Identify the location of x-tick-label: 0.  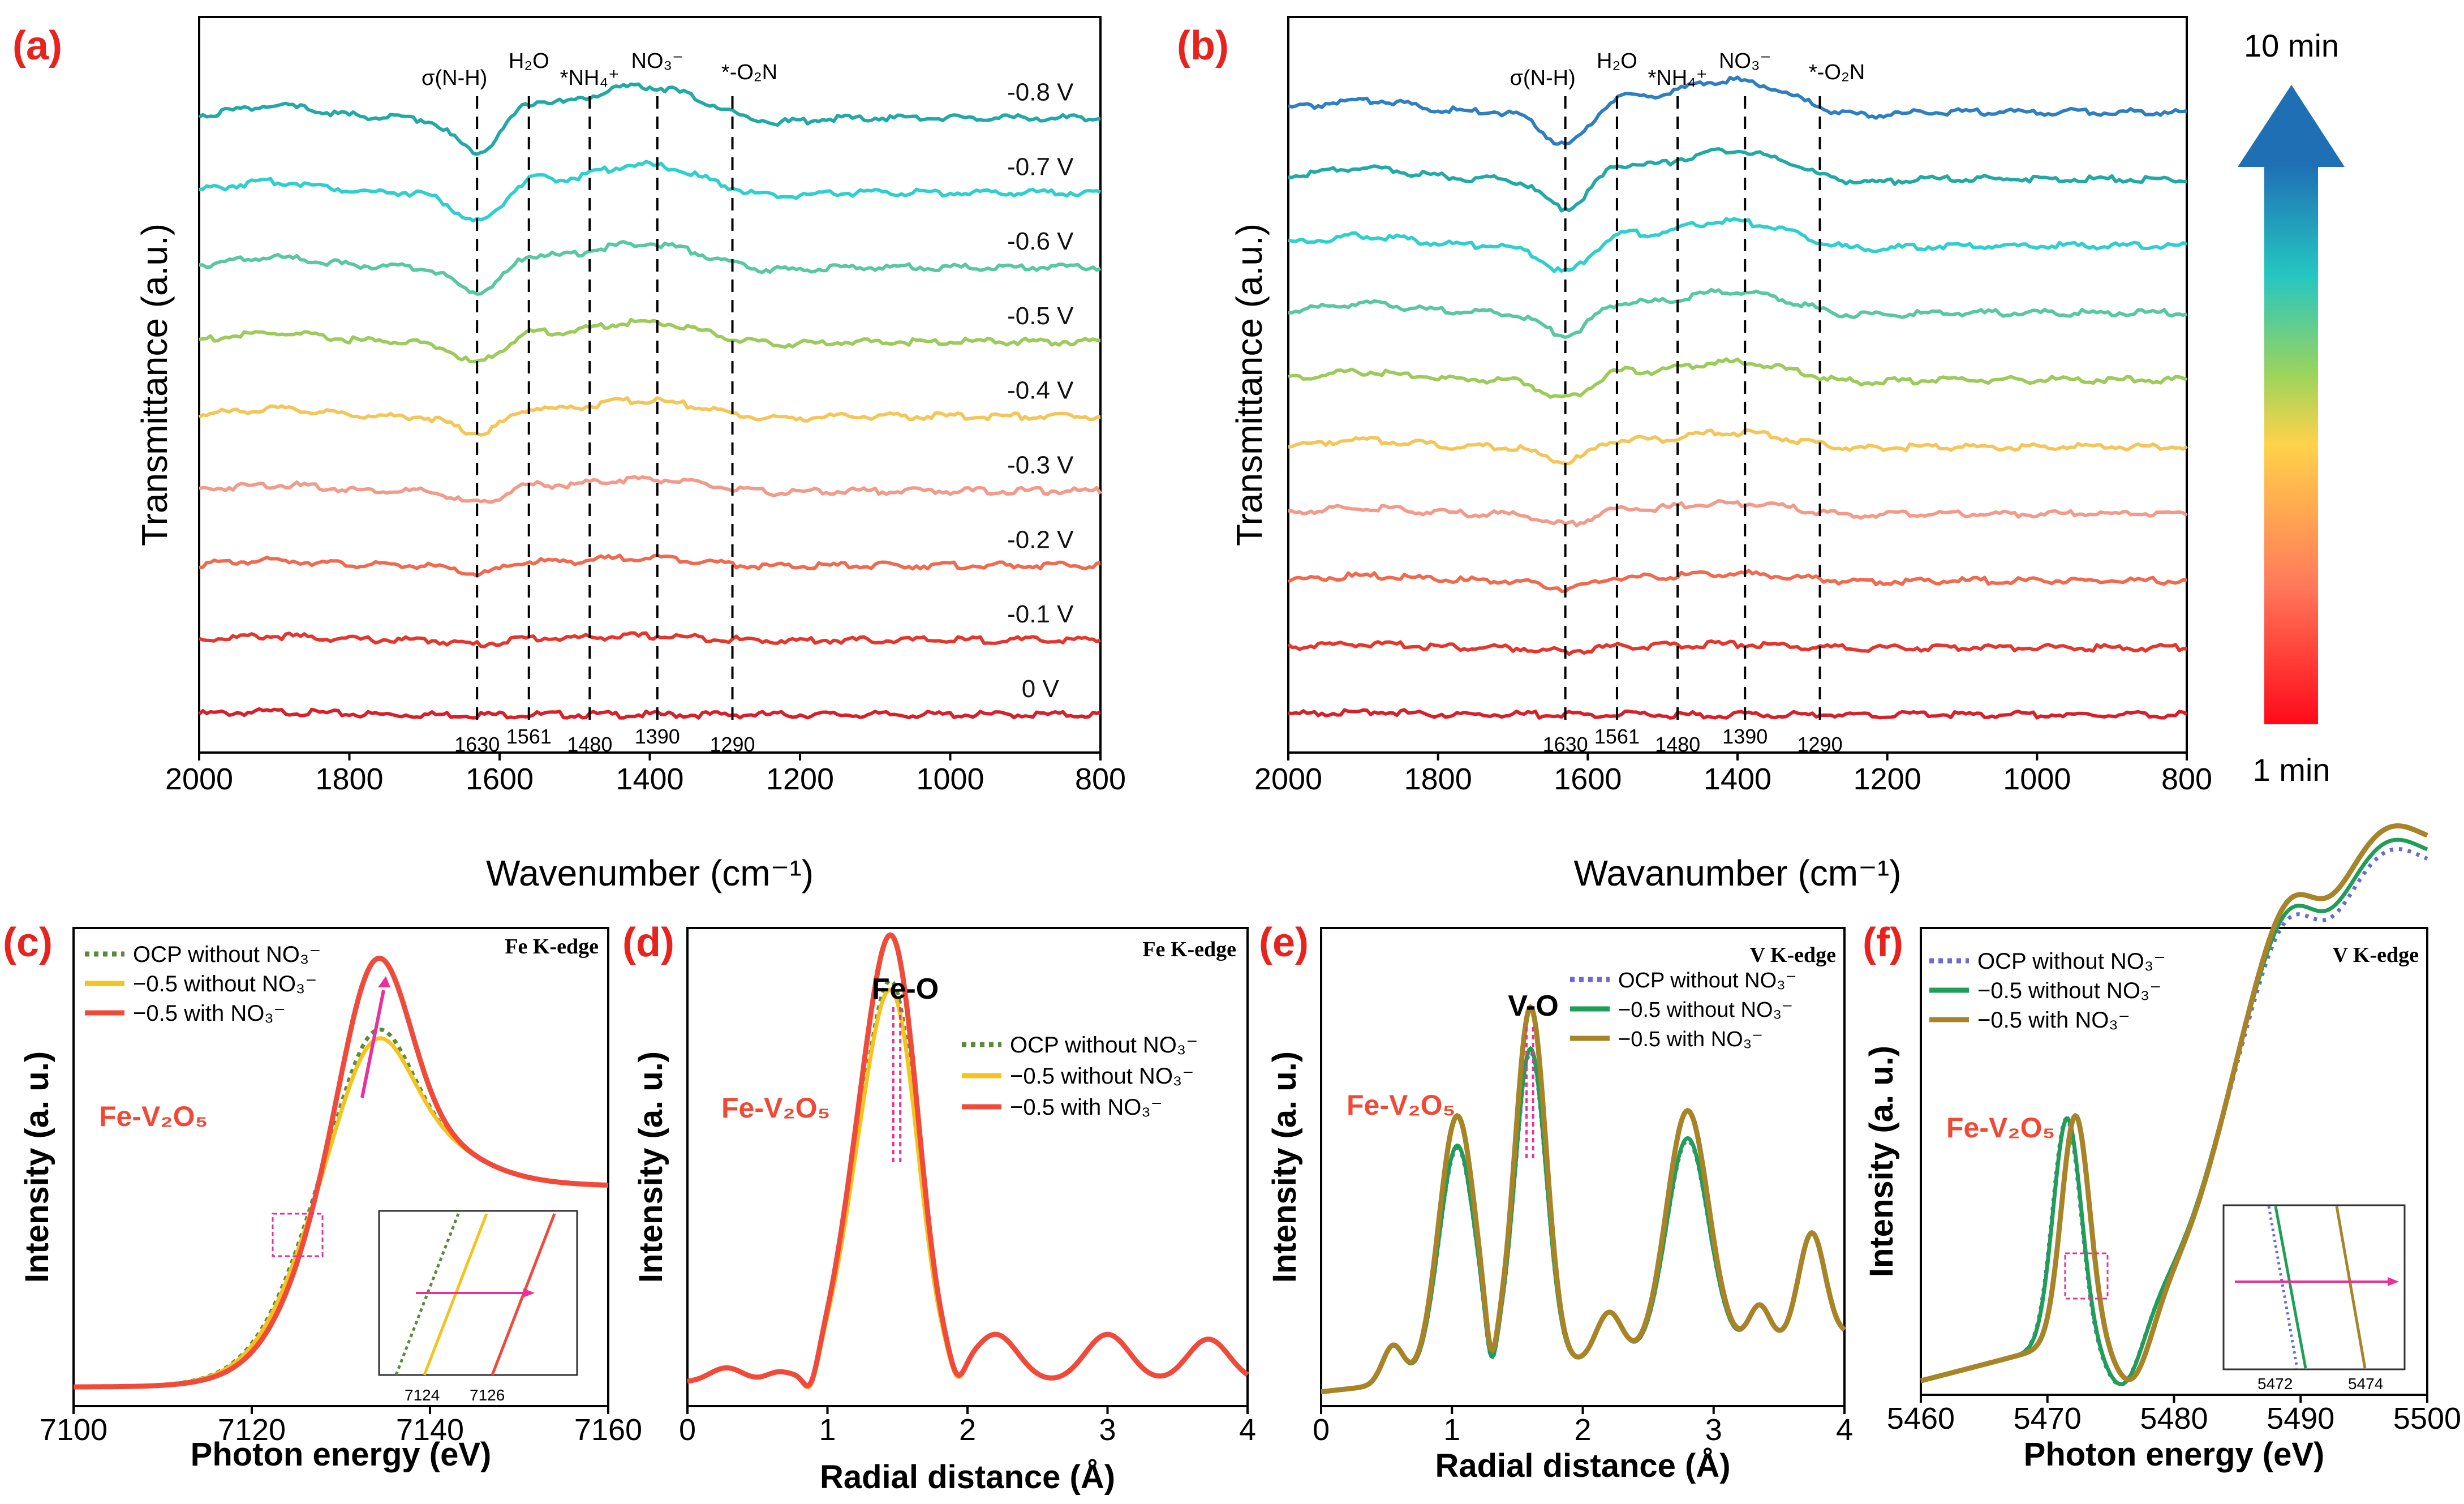
(1322, 1430).